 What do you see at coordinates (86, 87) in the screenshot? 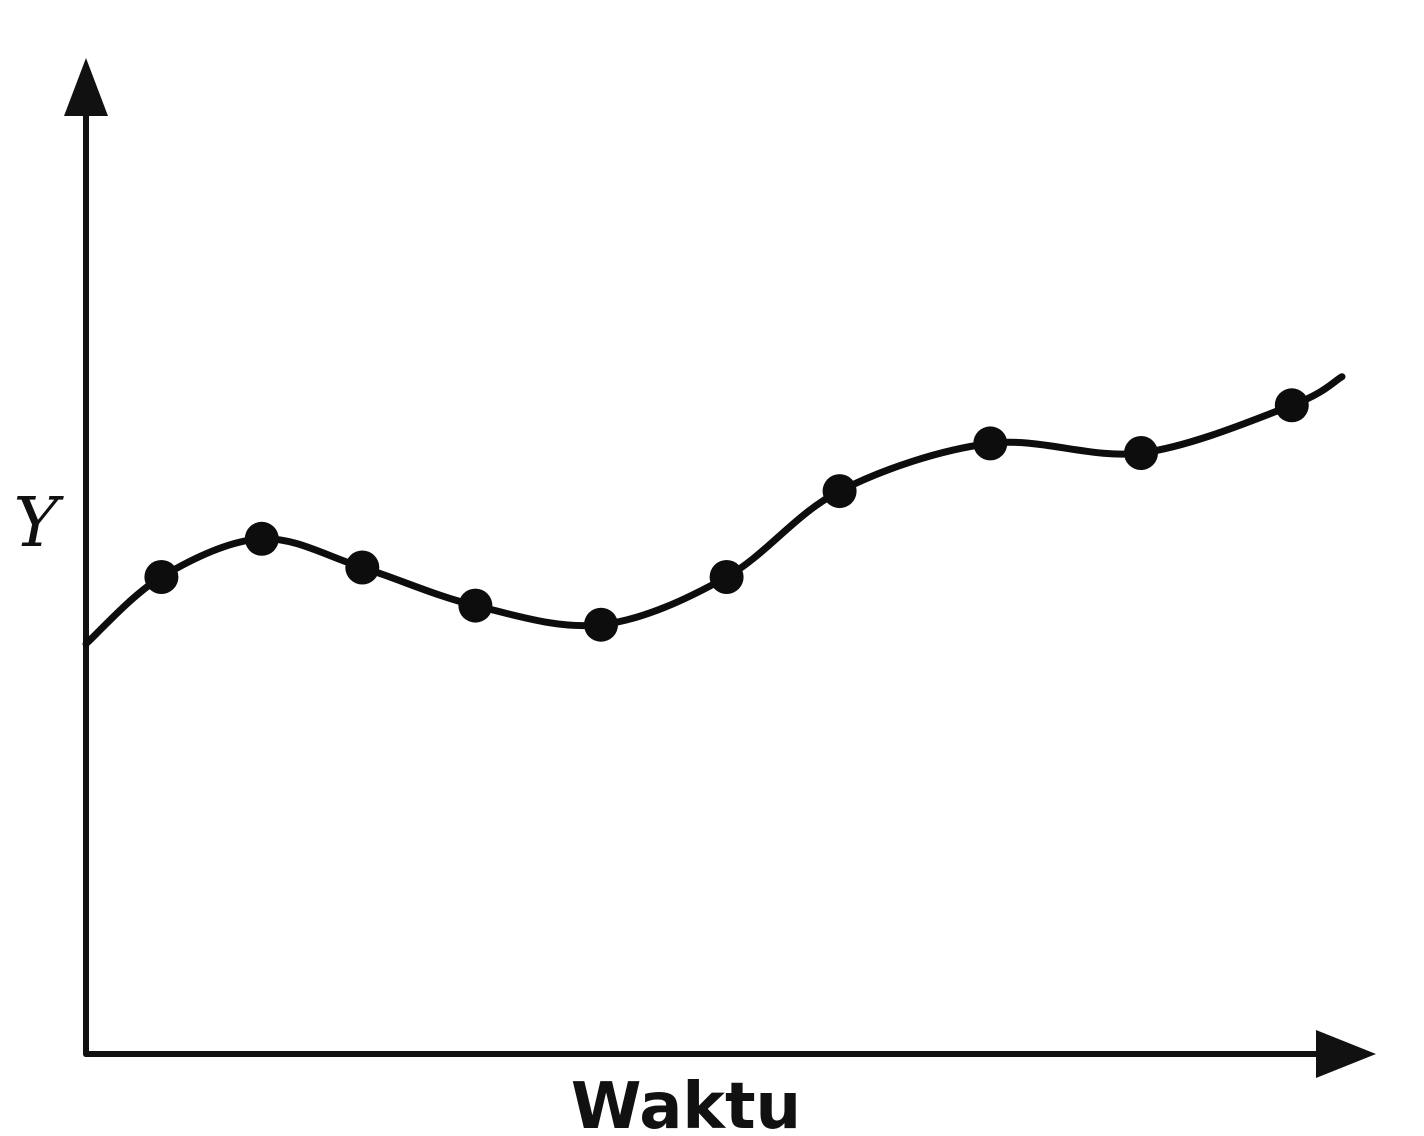
I see `y-axis-arrow-icon` at bounding box center [86, 87].